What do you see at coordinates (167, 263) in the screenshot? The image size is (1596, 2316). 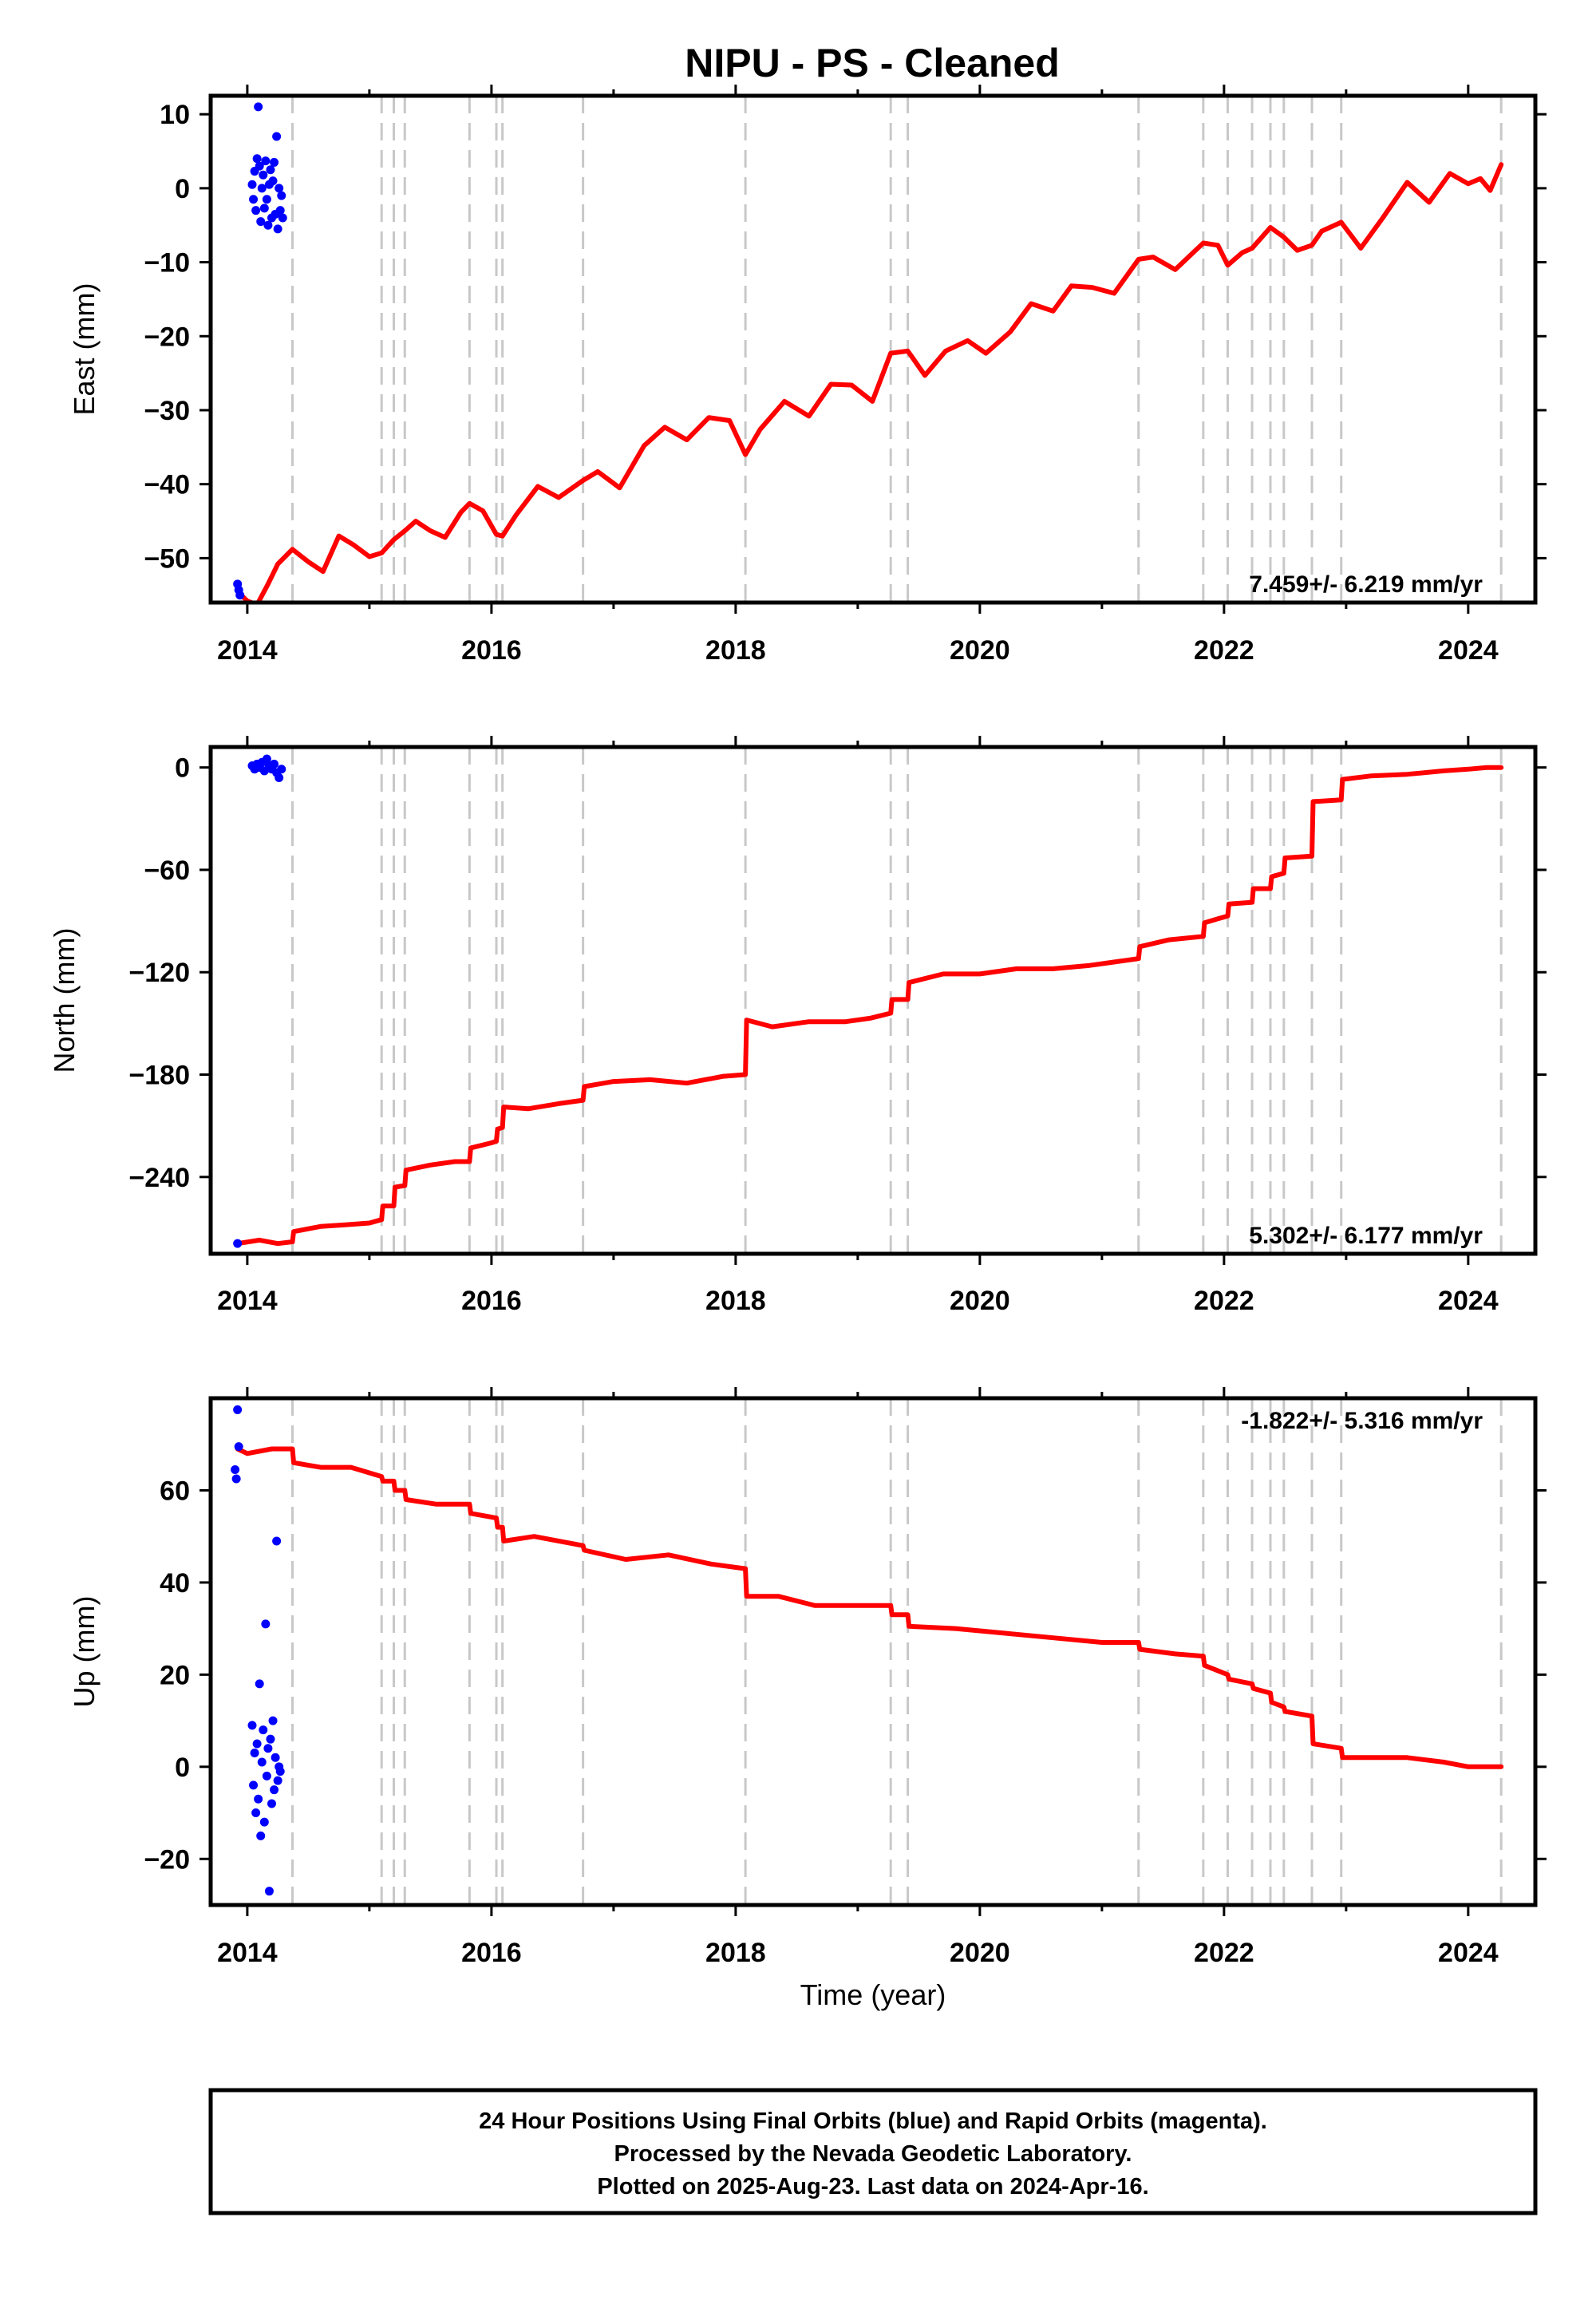 I see `east-y-tick-label: −10` at bounding box center [167, 263].